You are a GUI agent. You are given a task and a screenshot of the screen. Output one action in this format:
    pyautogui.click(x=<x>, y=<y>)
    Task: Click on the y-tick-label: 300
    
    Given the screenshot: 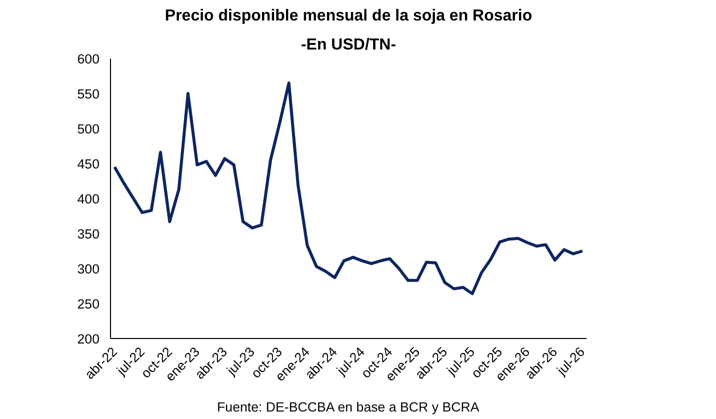 What is the action you would take?
    pyautogui.click(x=88, y=269)
    